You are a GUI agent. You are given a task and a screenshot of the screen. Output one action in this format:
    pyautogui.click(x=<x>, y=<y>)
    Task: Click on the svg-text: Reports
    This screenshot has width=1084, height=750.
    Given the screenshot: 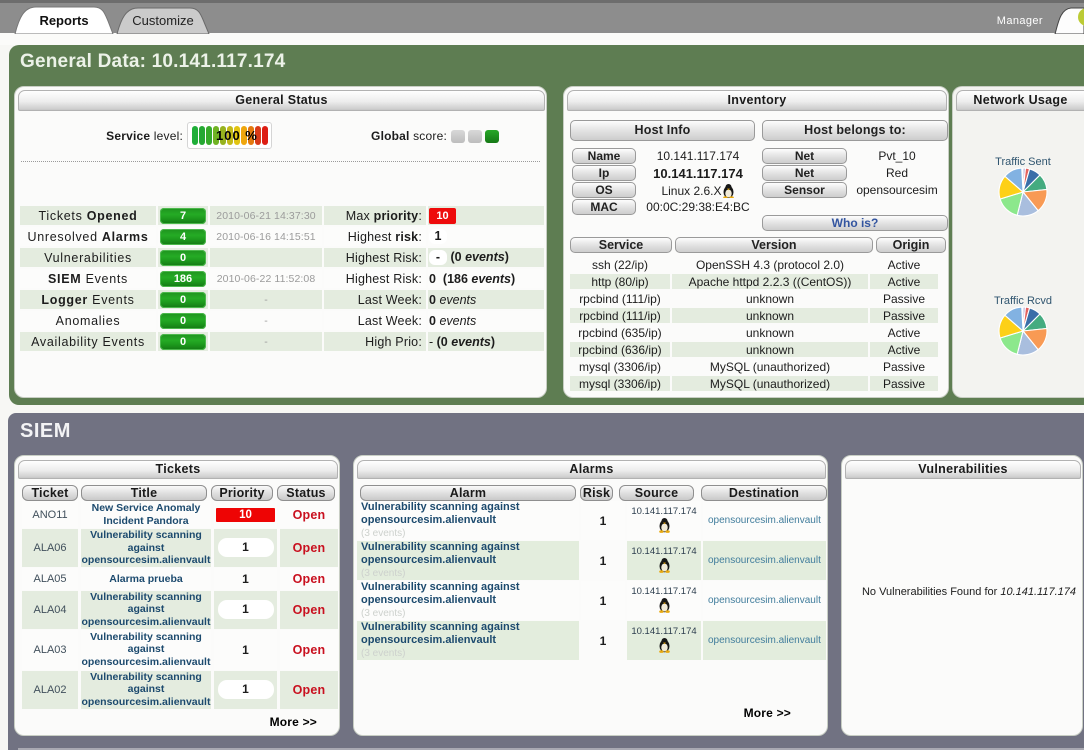 What is the action you would take?
    pyautogui.click(x=63, y=20)
    